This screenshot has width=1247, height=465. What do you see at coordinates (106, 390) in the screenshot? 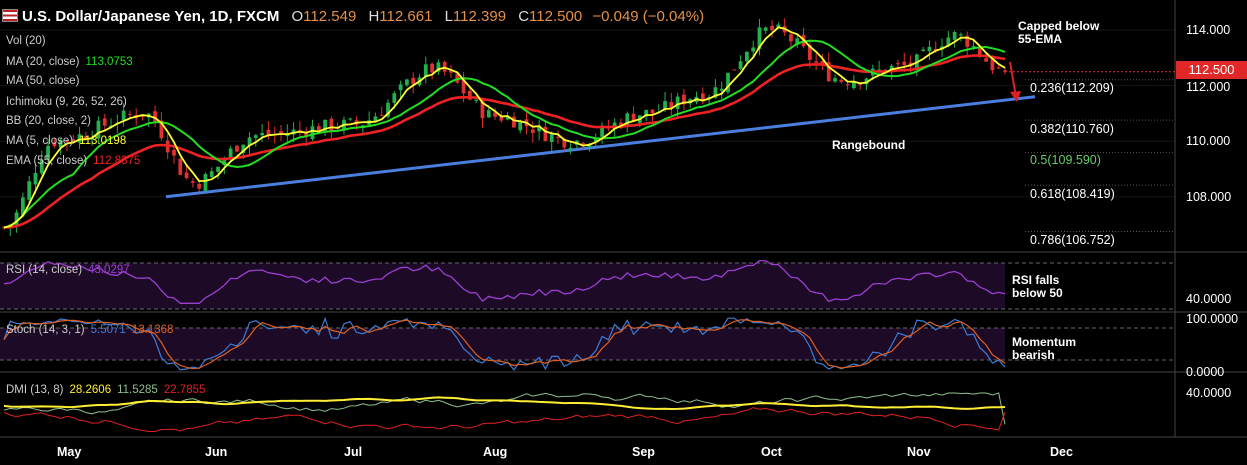
I see `dmi-label: DMI (13, 8) 28.2606 11.5285 22.7855` at bounding box center [106, 390].